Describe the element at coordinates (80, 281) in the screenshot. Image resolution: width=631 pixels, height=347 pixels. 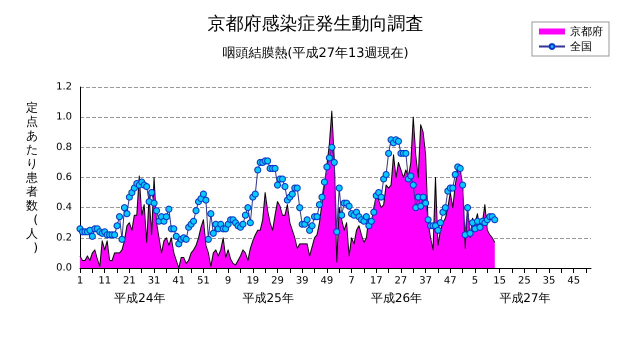
I see `x-tick-label: 1` at that location.